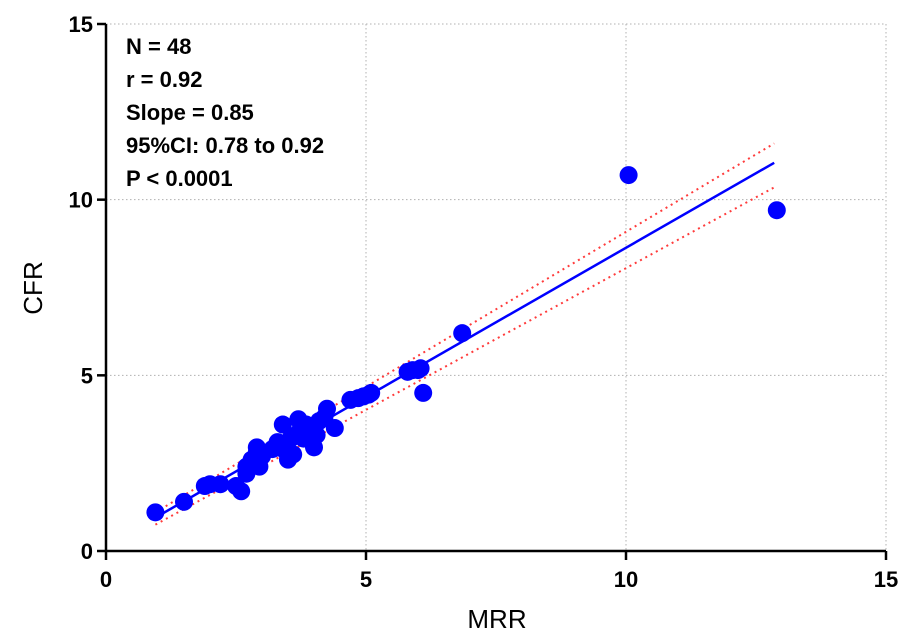 Image resolution: width=905 pixels, height=633 pixels. Describe the element at coordinates (81, 24) in the screenshot. I see `y-tick-label: 15` at that location.